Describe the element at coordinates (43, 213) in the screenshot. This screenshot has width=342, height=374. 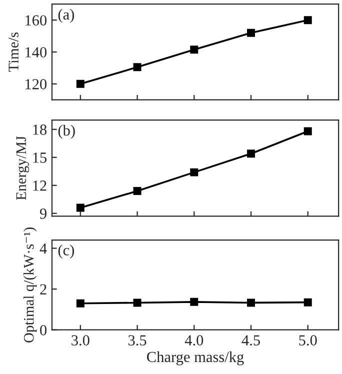
I see `y-tick-label: 9` at that location.